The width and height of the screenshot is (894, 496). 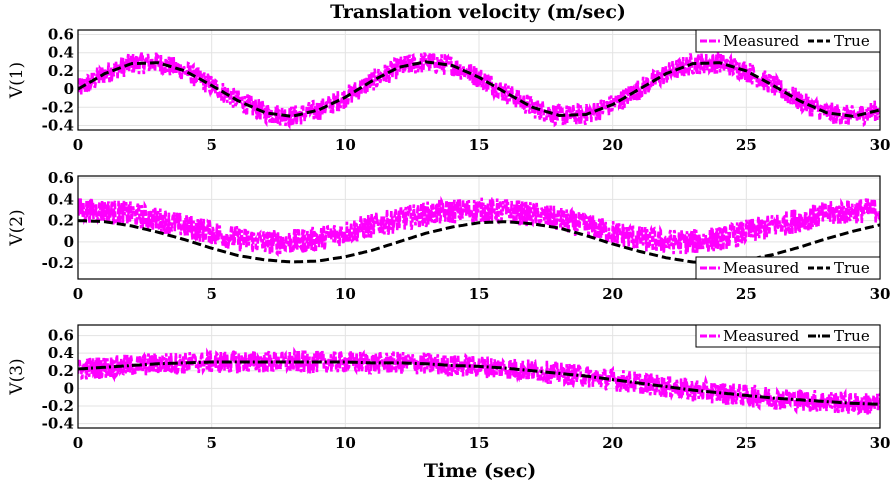 I want to click on y-axis-label: V(2), so click(x=17, y=227).